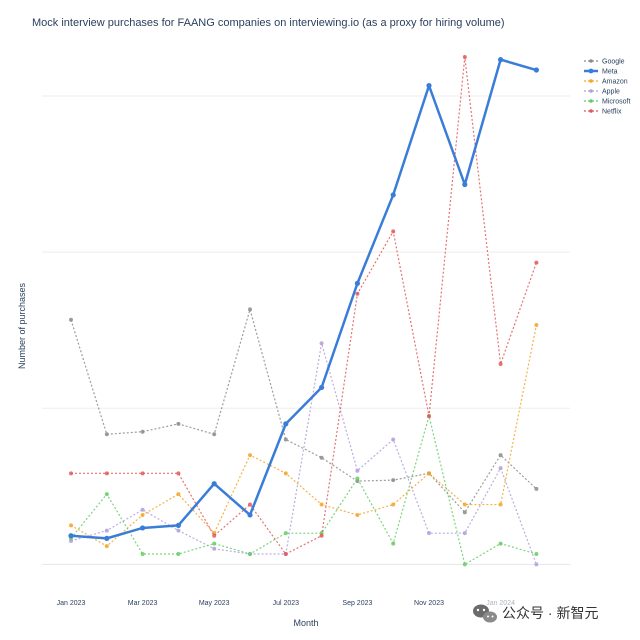 This screenshot has width=640, height=640. What do you see at coordinates (305, 623) in the screenshot?
I see `x-axis-title: Month` at bounding box center [305, 623].